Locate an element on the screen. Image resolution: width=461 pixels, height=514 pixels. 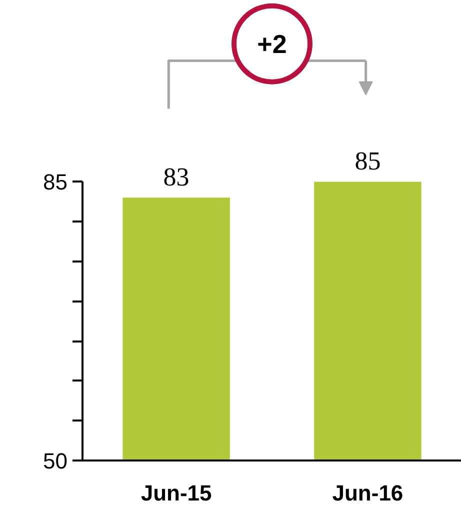
x-tick-label: Jun-15 is located at coordinates (176, 493).